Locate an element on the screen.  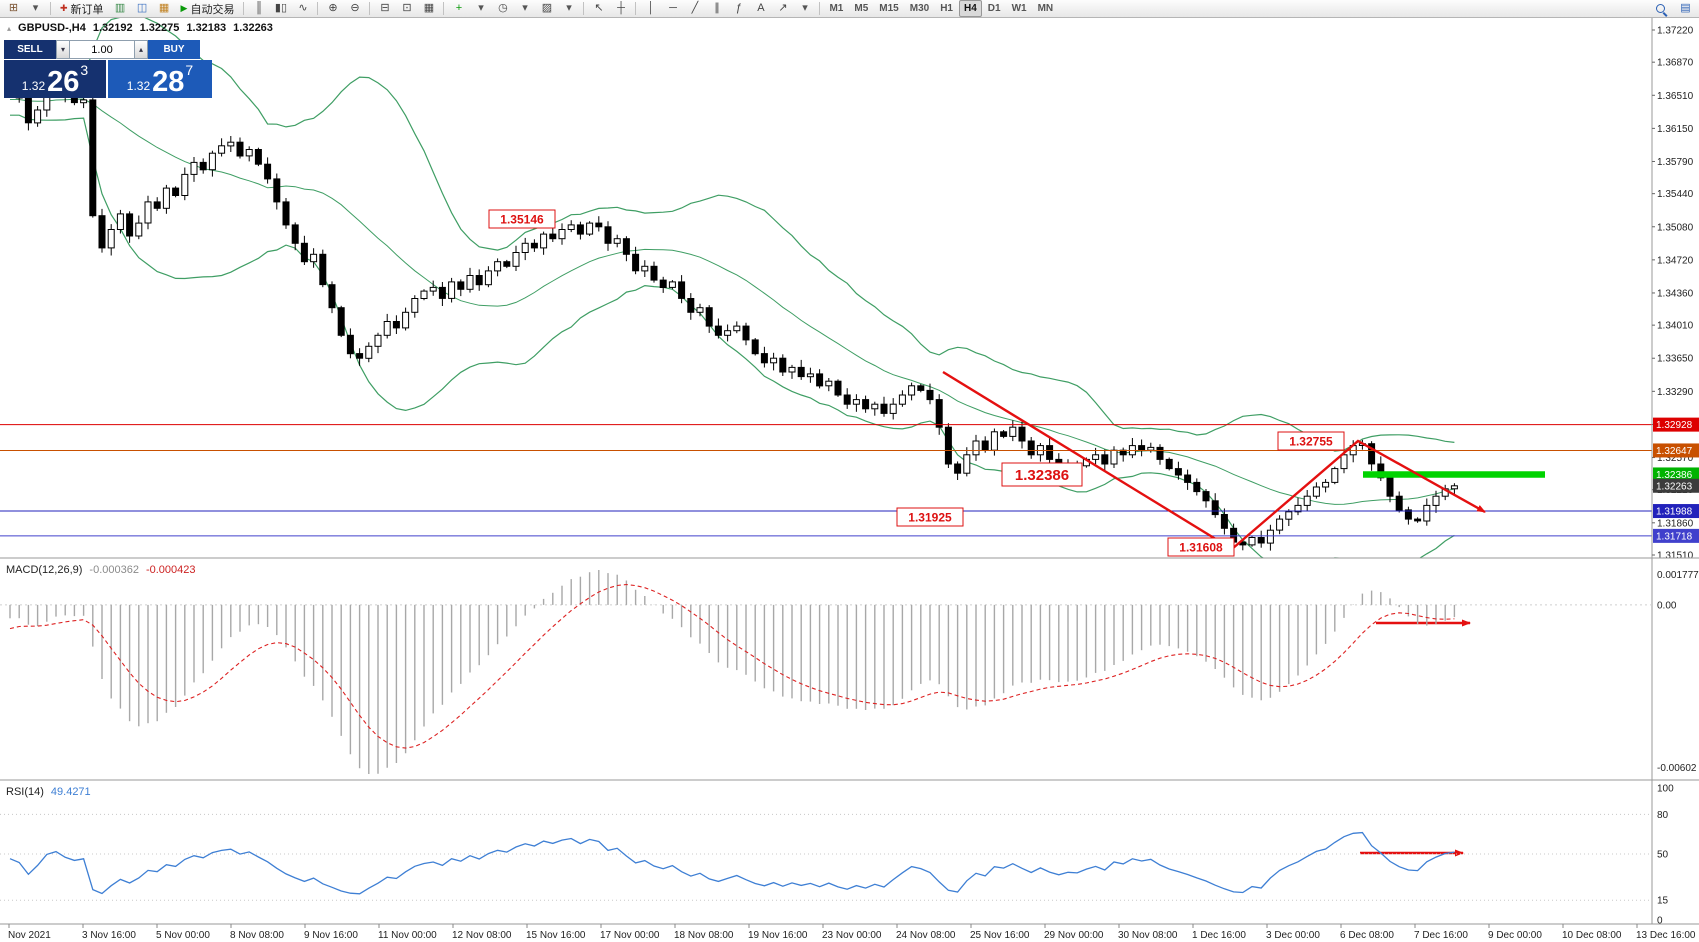
horizontal-line-icon: ─ is located at coordinates (673, 8).